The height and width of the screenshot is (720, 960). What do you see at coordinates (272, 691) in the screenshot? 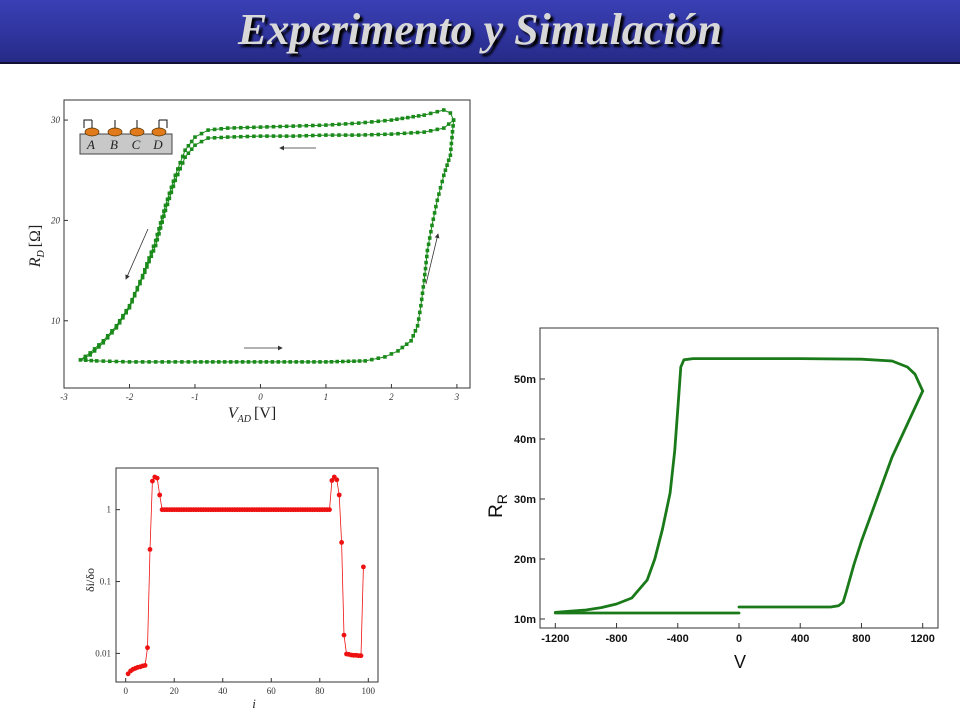
I see `delta-xtick-label: 60` at bounding box center [272, 691].